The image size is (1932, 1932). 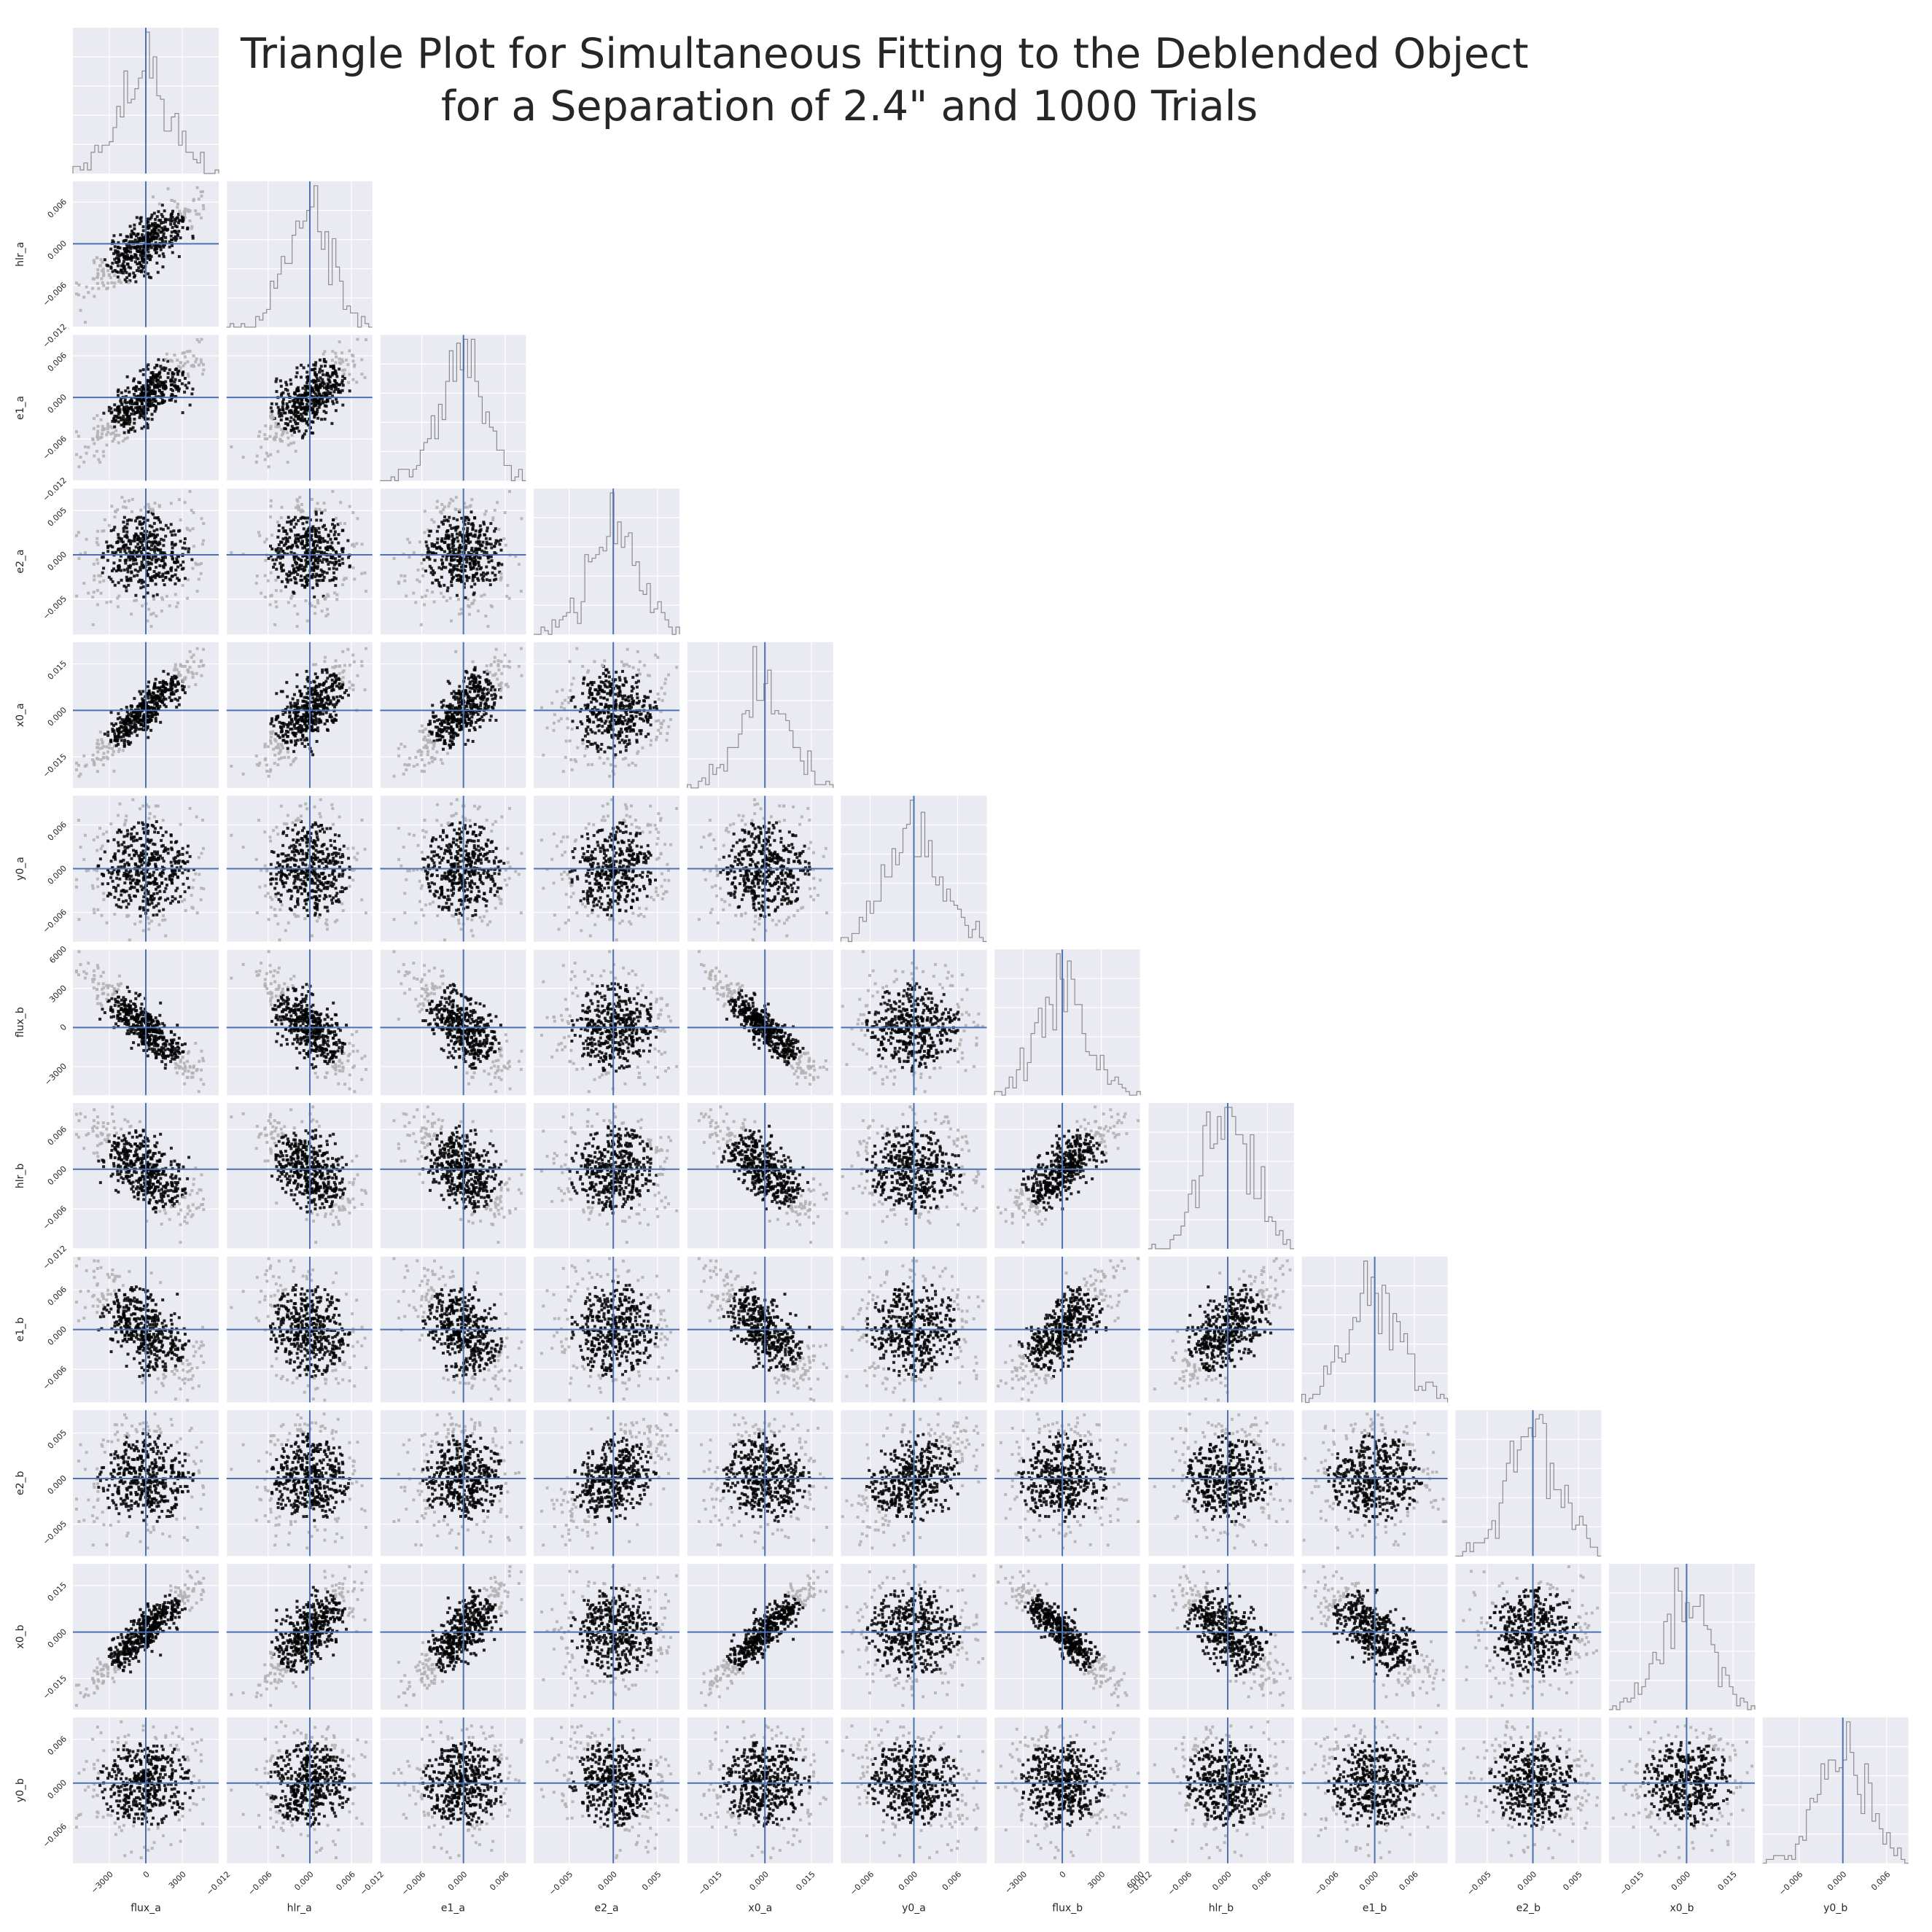 I want to click on y-tick-label: −0.005, so click(x=55, y=608).